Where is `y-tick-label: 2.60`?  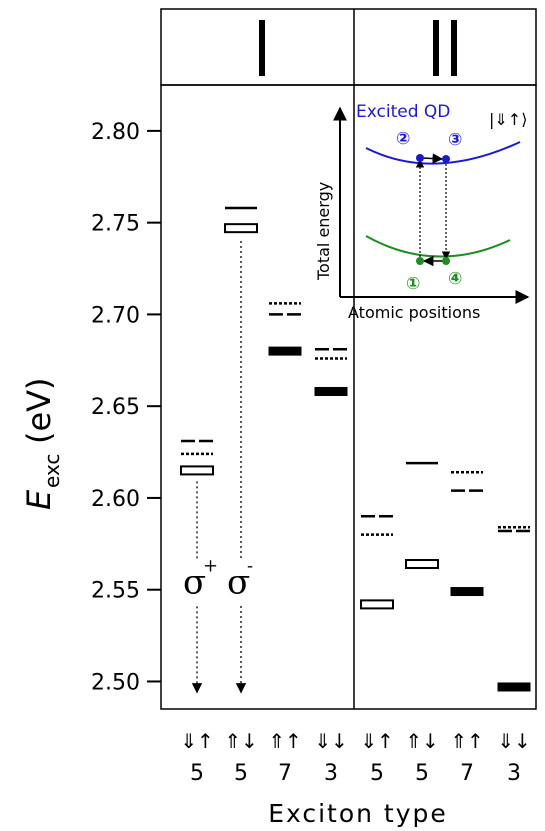
y-tick-label: 2.60 is located at coordinates (115, 499).